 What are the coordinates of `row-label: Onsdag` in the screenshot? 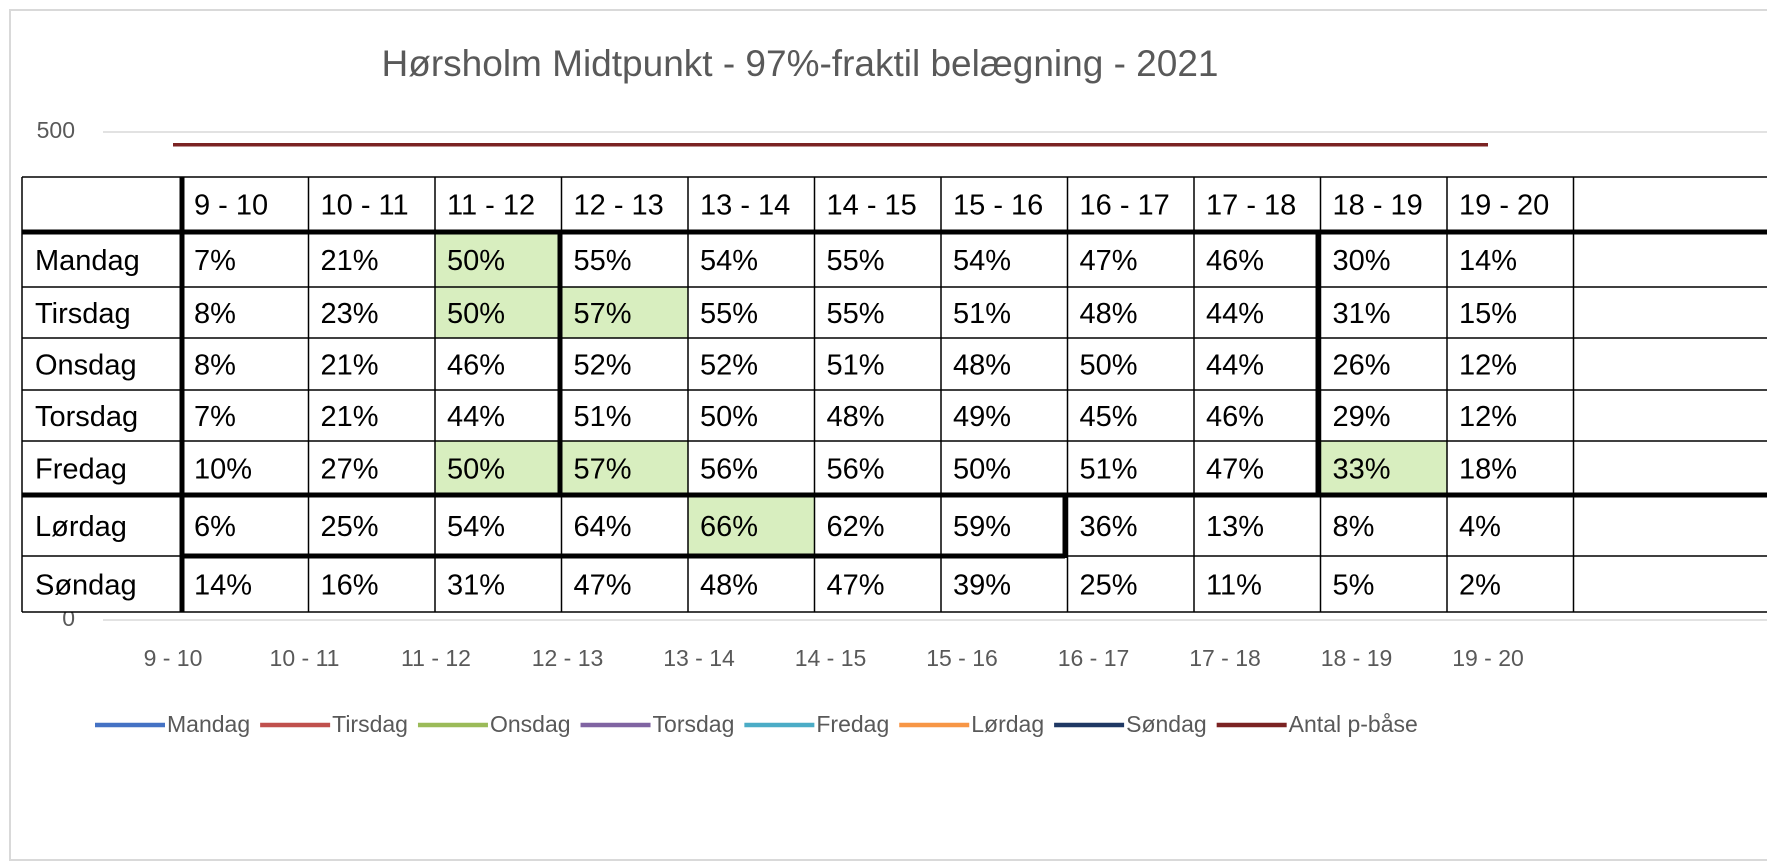 It's located at (86, 366).